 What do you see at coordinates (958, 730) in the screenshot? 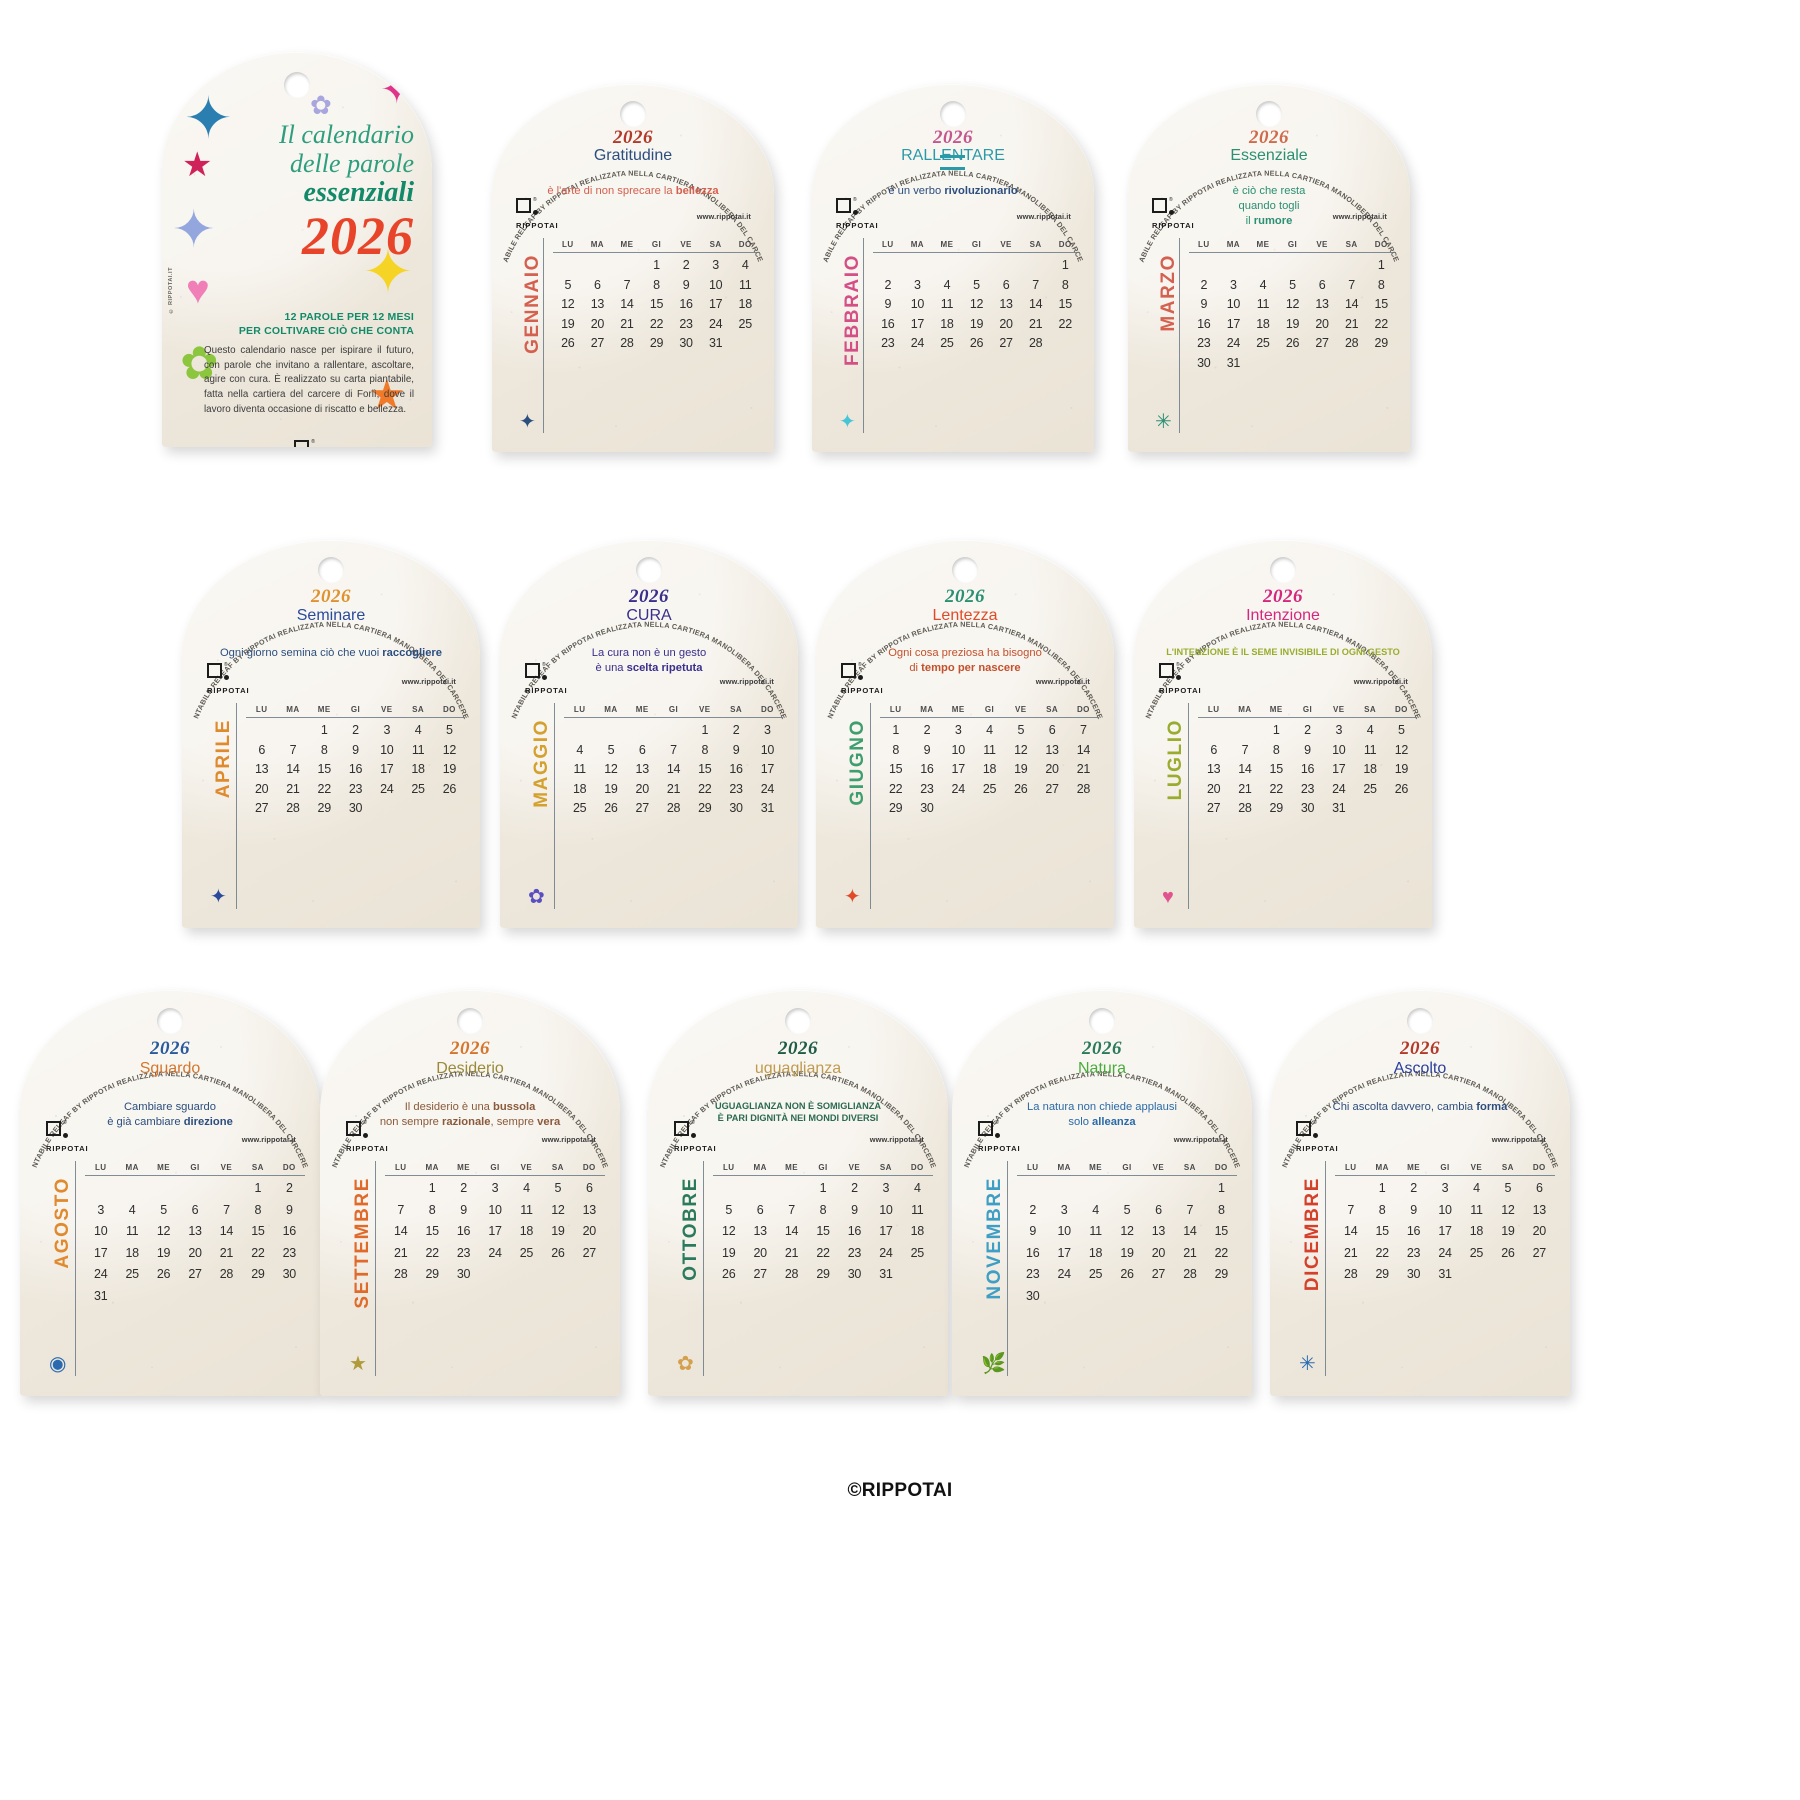
I see `day-cell: 3` at bounding box center [958, 730].